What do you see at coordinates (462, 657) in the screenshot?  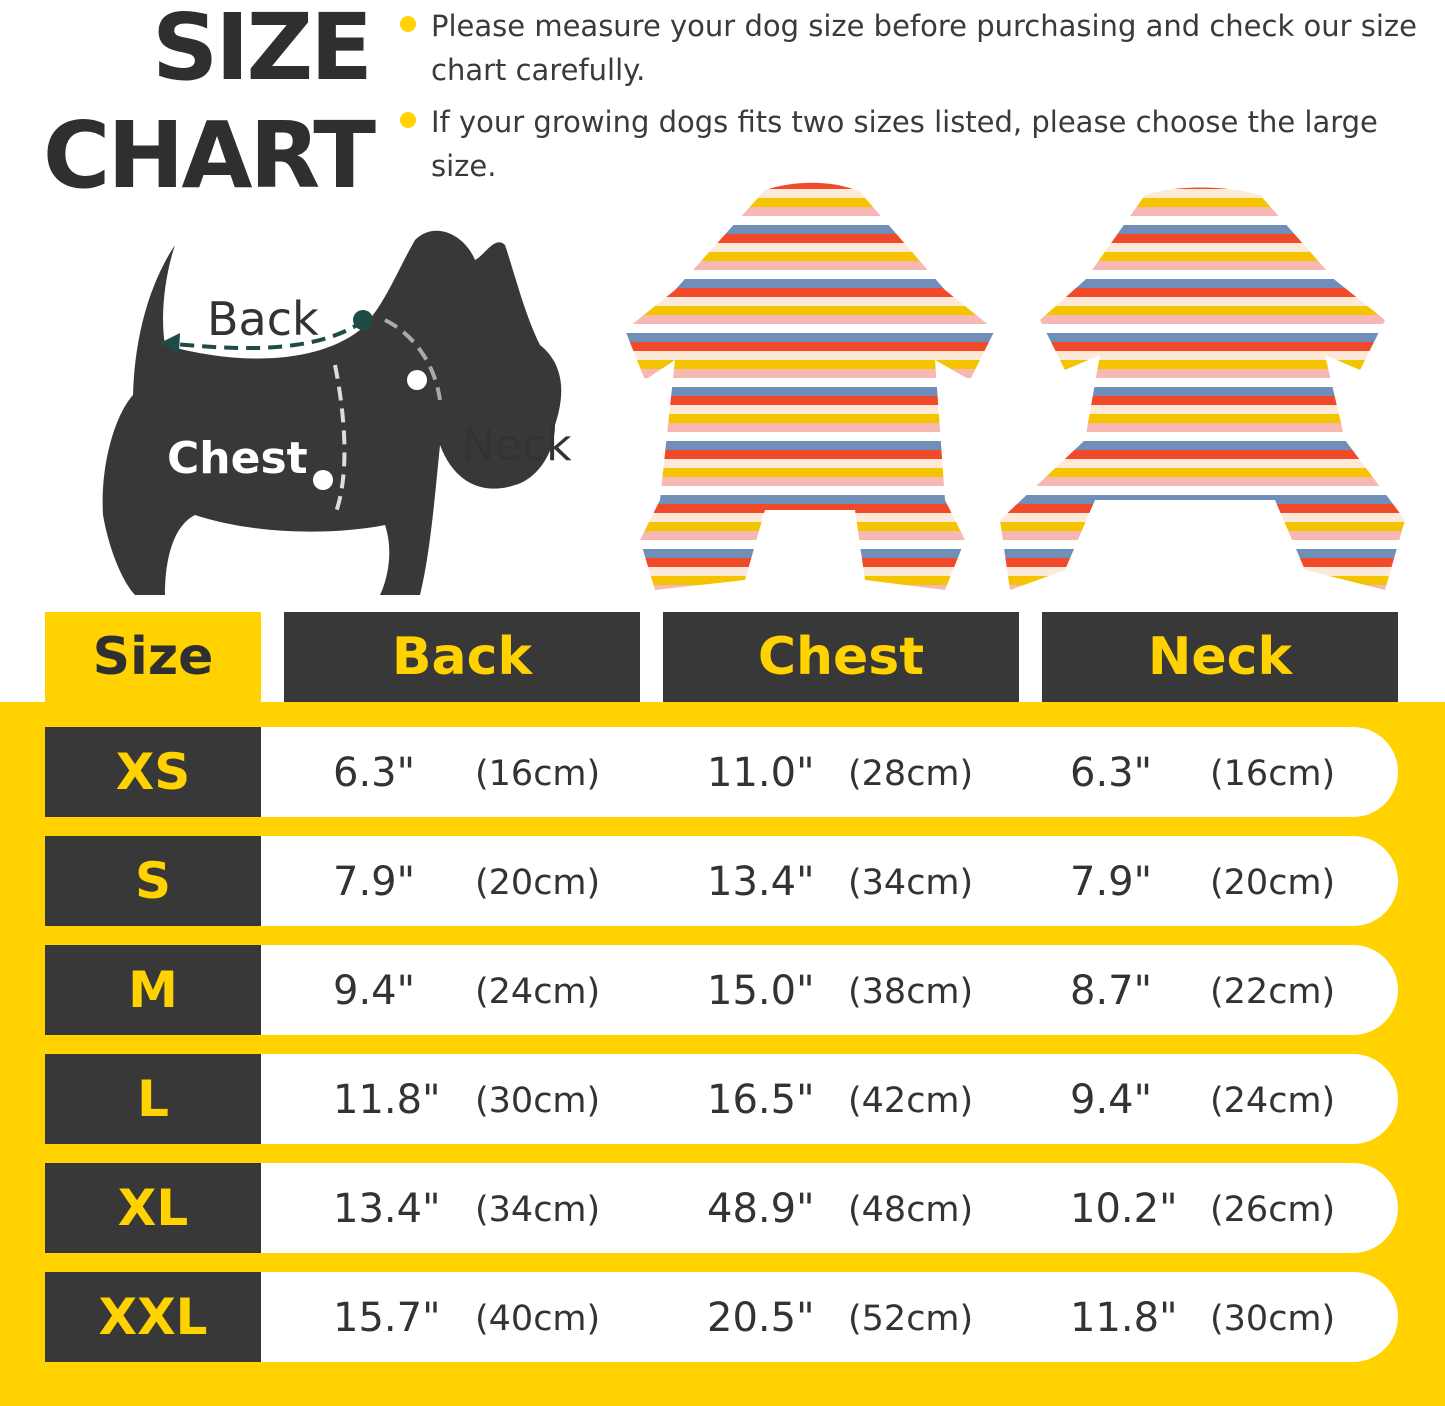 I see `header-back: Back` at bounding box center [462, 657].